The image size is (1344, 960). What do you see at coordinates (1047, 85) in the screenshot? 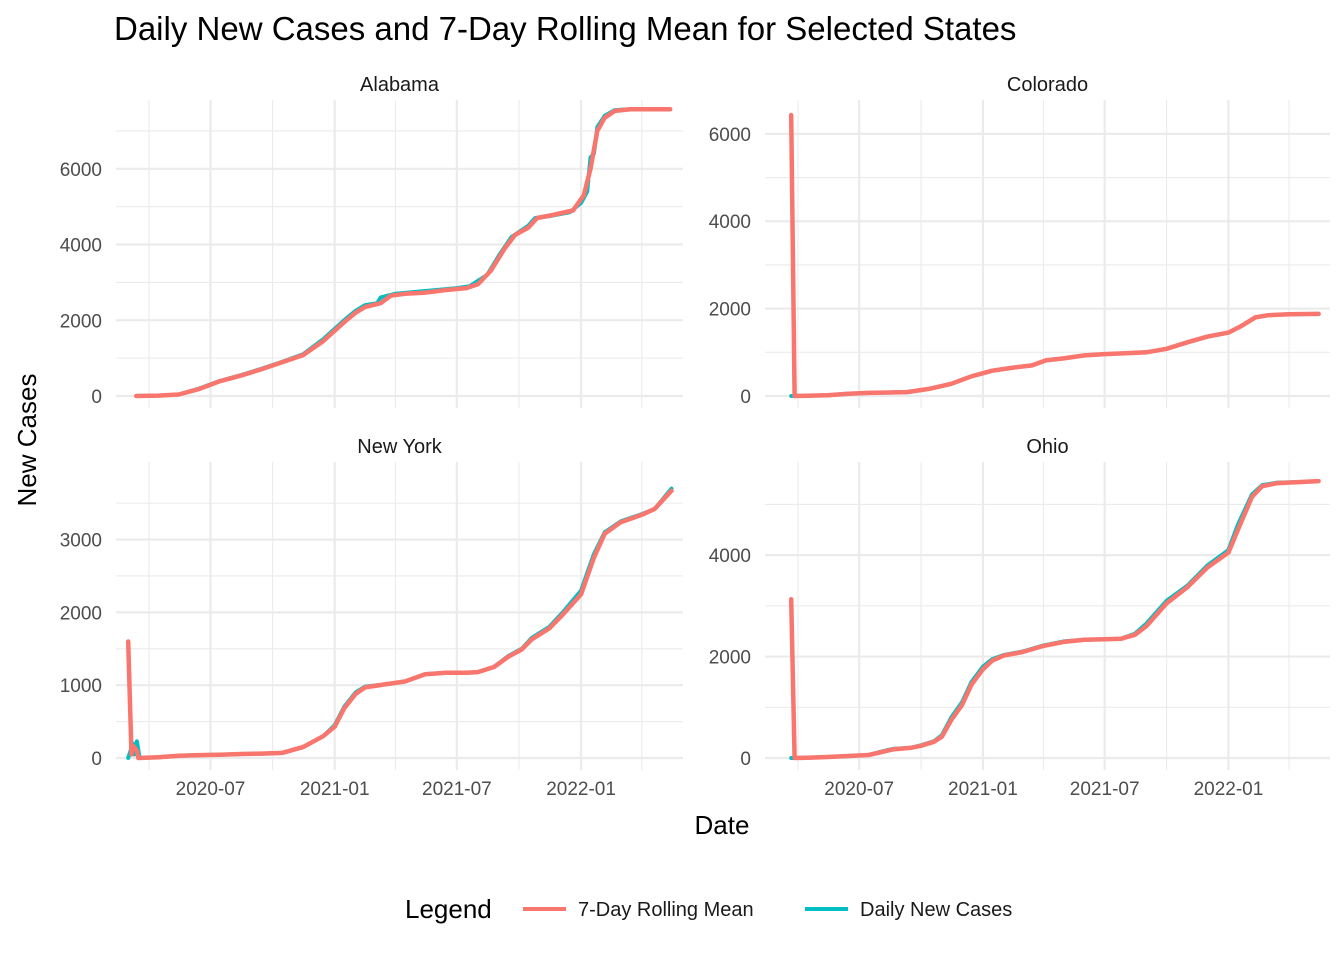
I see `facet-label-colorado: Colorado` at bounding box center [1047, 85].